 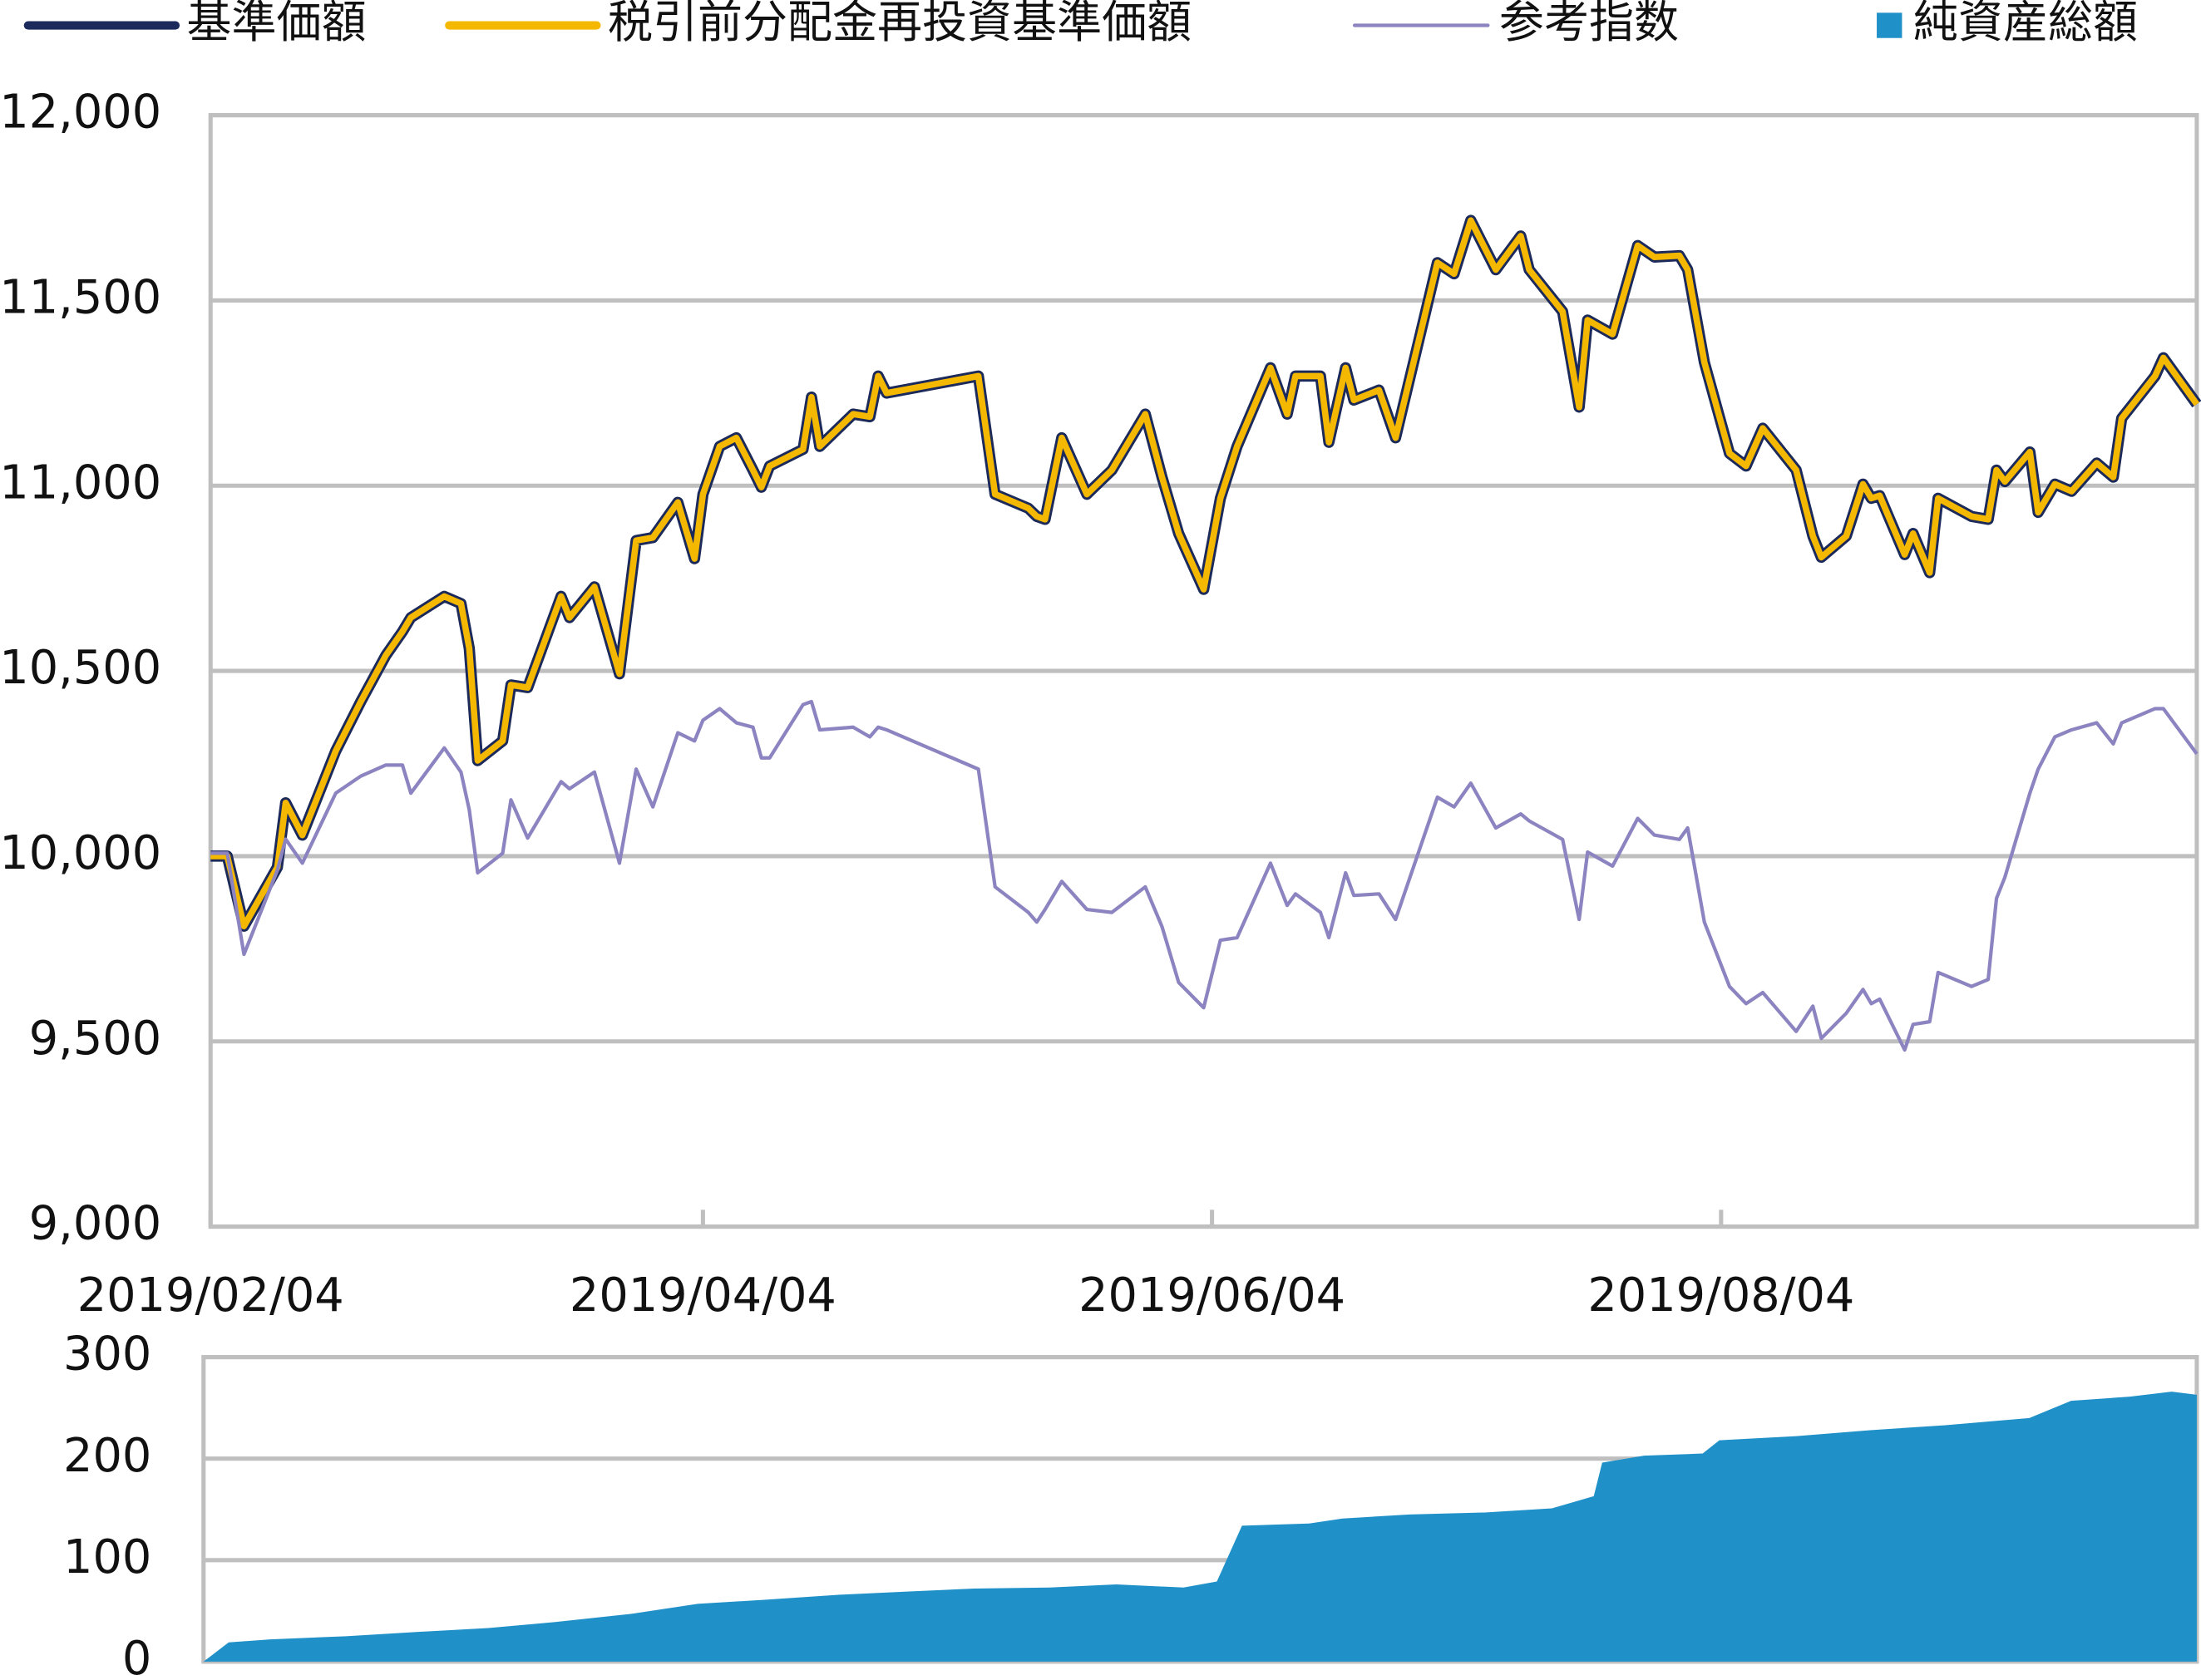 I want to click on legend-label: 税引前分配金再投資基準価額, so click(x=900, y=24).